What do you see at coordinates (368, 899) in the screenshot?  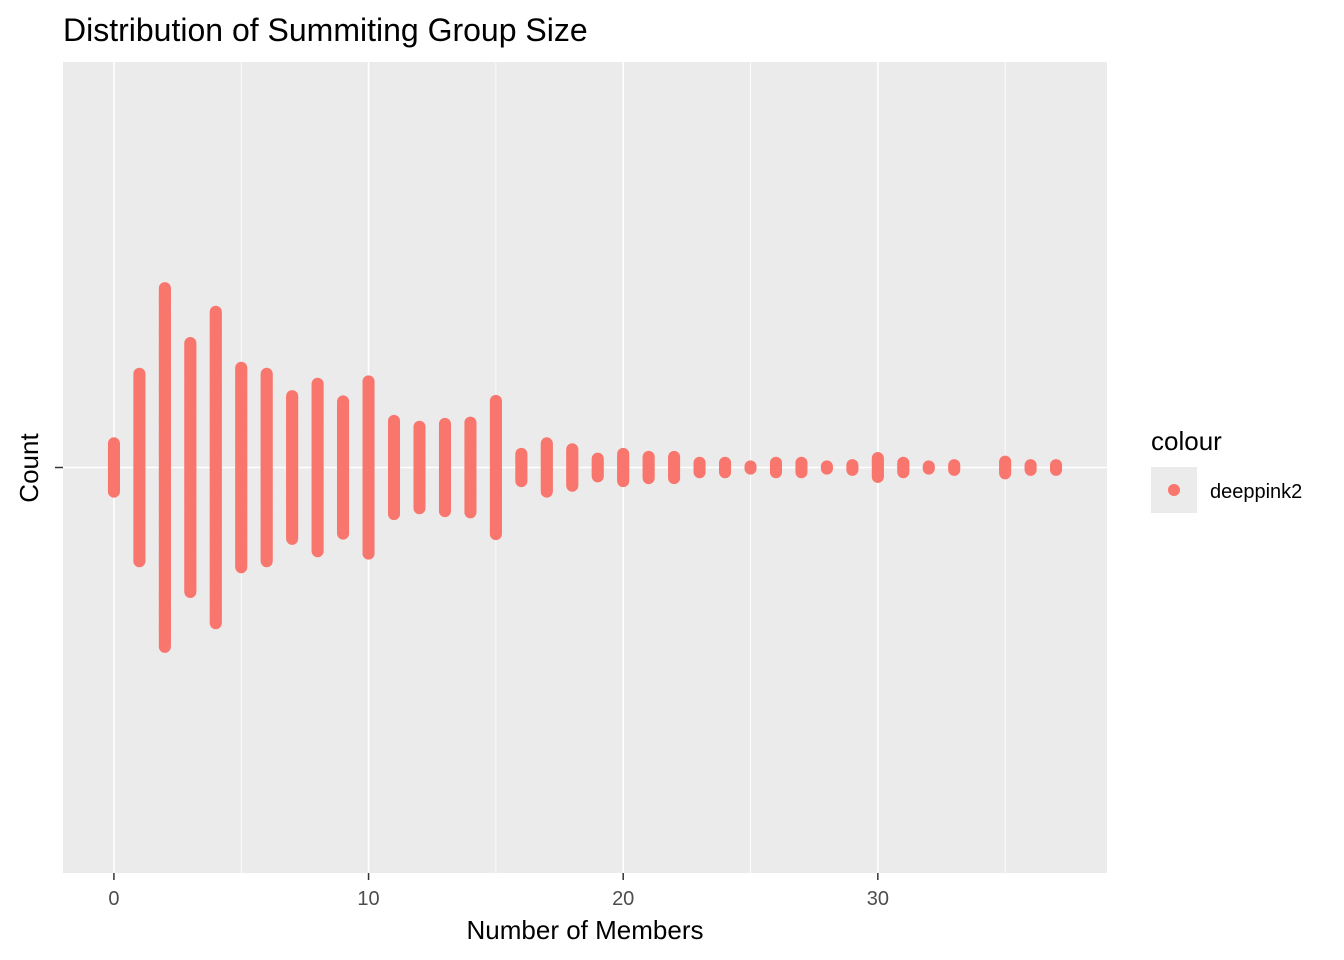 I see `x-tick-label: 10` at bounding box center [368, 899].